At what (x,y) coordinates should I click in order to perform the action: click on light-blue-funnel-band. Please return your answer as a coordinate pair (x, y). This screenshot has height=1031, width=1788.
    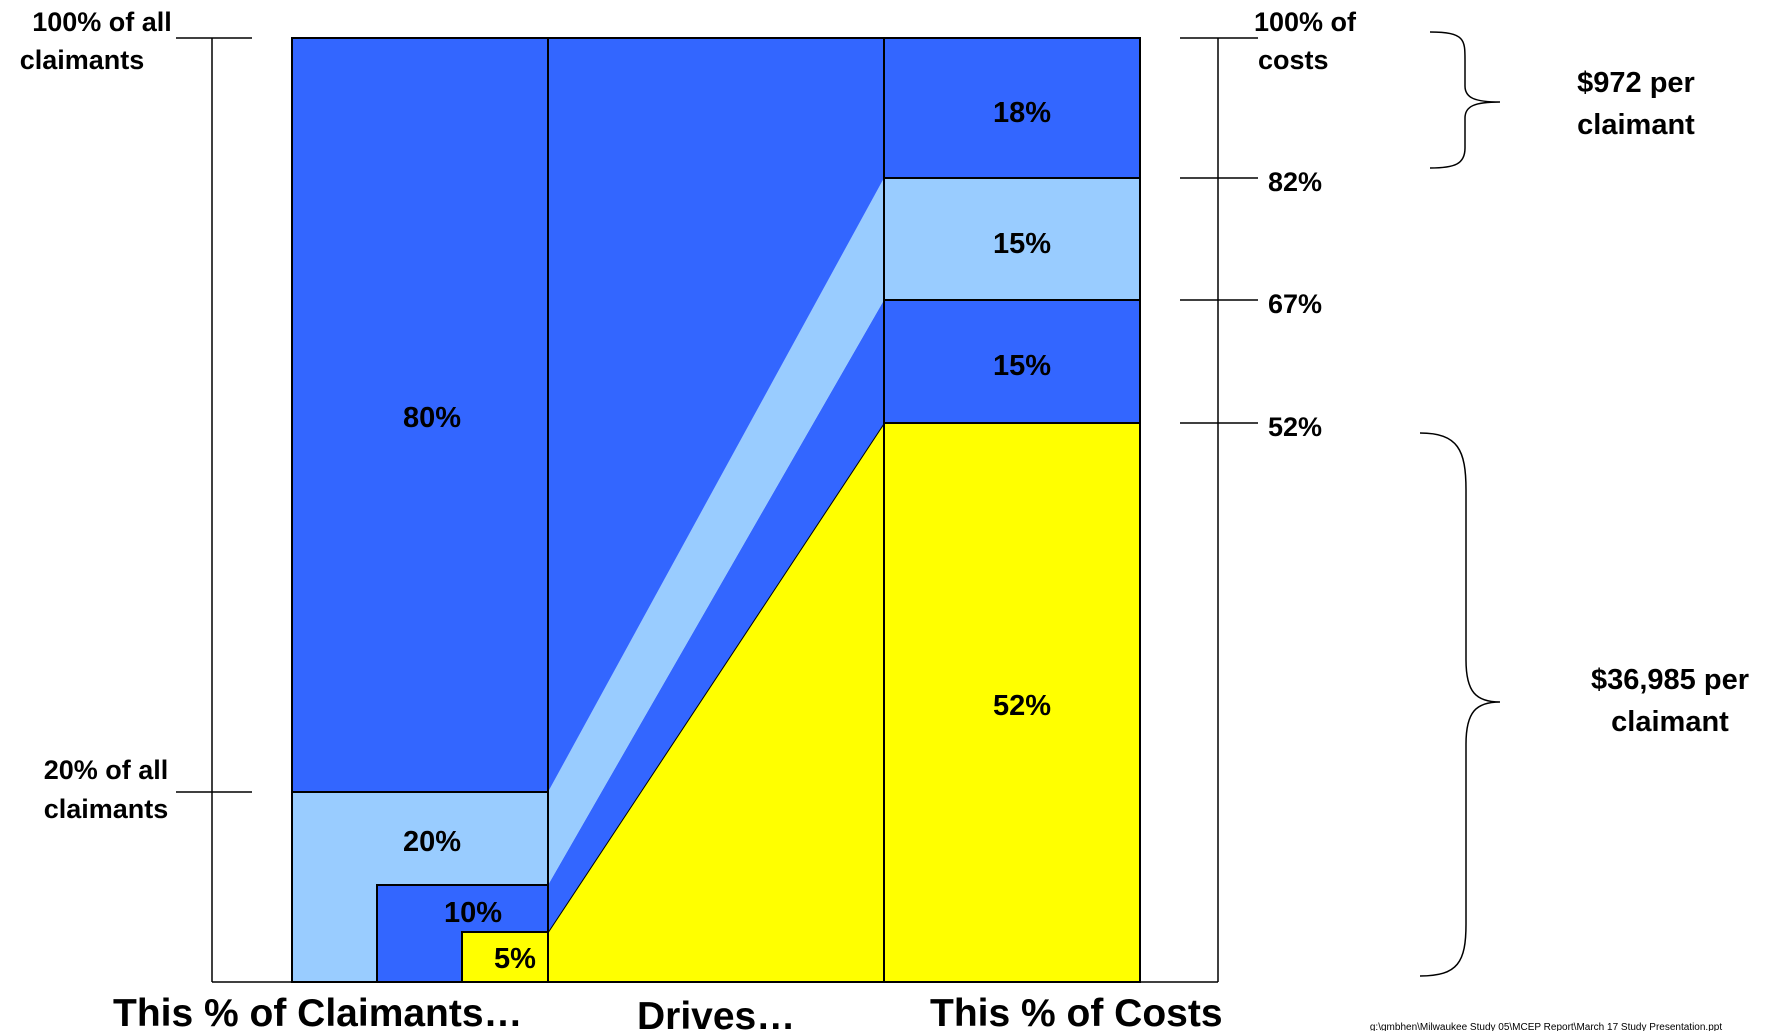
    Looking at the image, I should click on (716, 531).